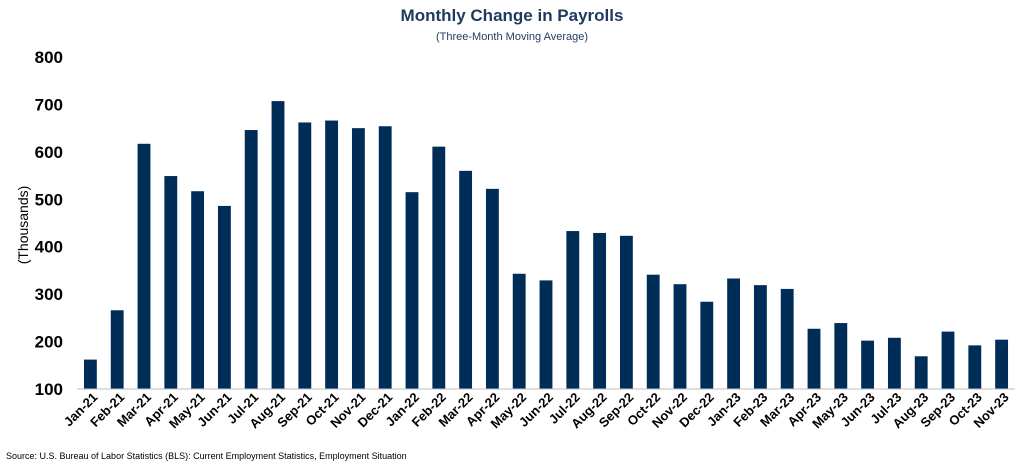 The height and width of the screenshot is (465, 1024). I want to click on y-axis-title: (Thousands), so click(23, 225).